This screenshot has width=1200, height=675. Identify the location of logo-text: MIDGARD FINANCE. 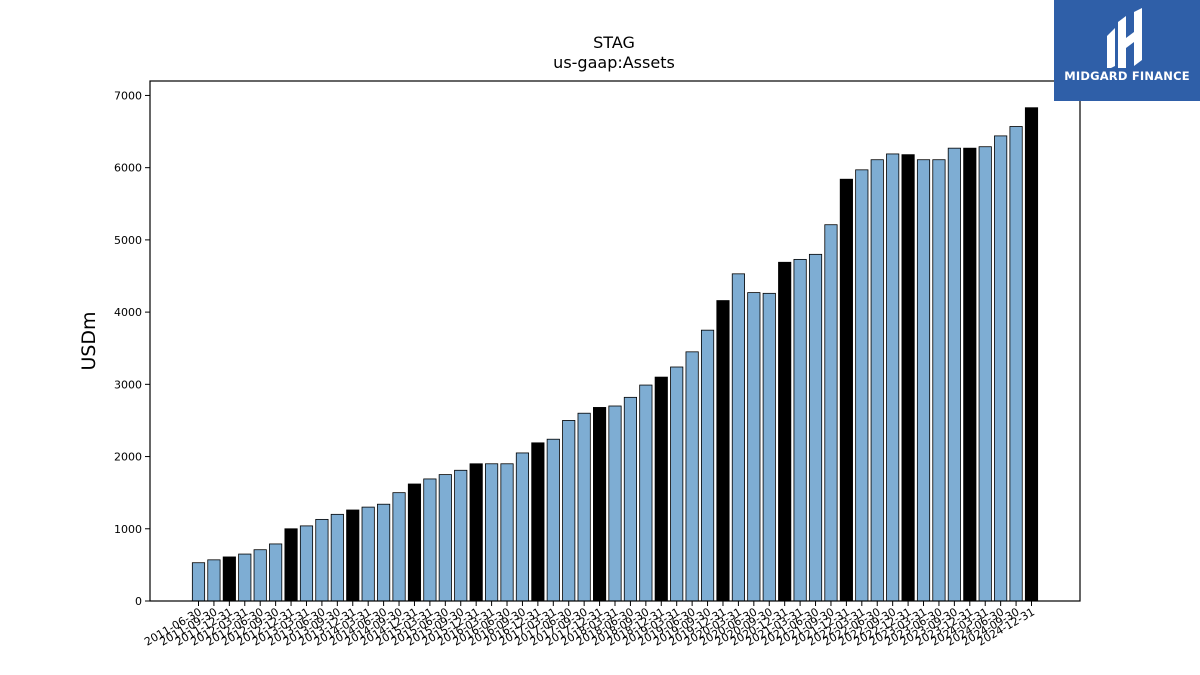
(1127, 76).